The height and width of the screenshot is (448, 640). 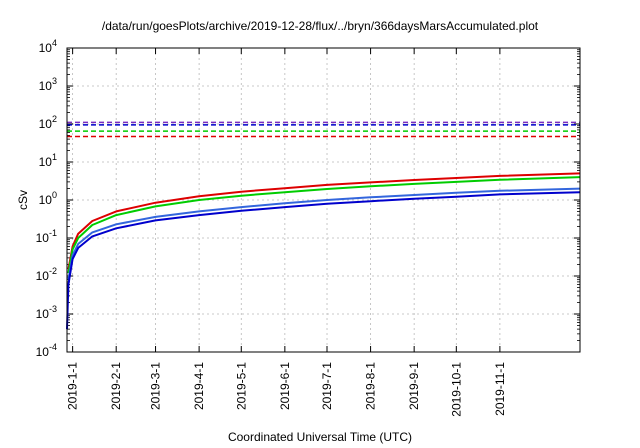 I want to click on y-tick-label: 10⁻¹, so click(x=46, y=236).